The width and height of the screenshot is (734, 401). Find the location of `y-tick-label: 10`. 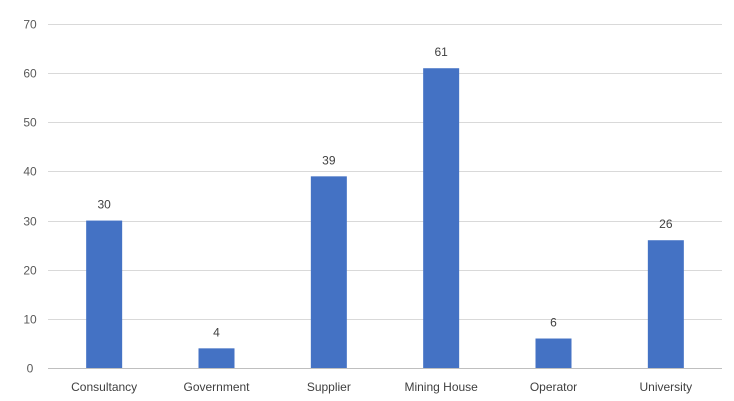

y-tick-label: 10 is located at coordinates (30, 320).